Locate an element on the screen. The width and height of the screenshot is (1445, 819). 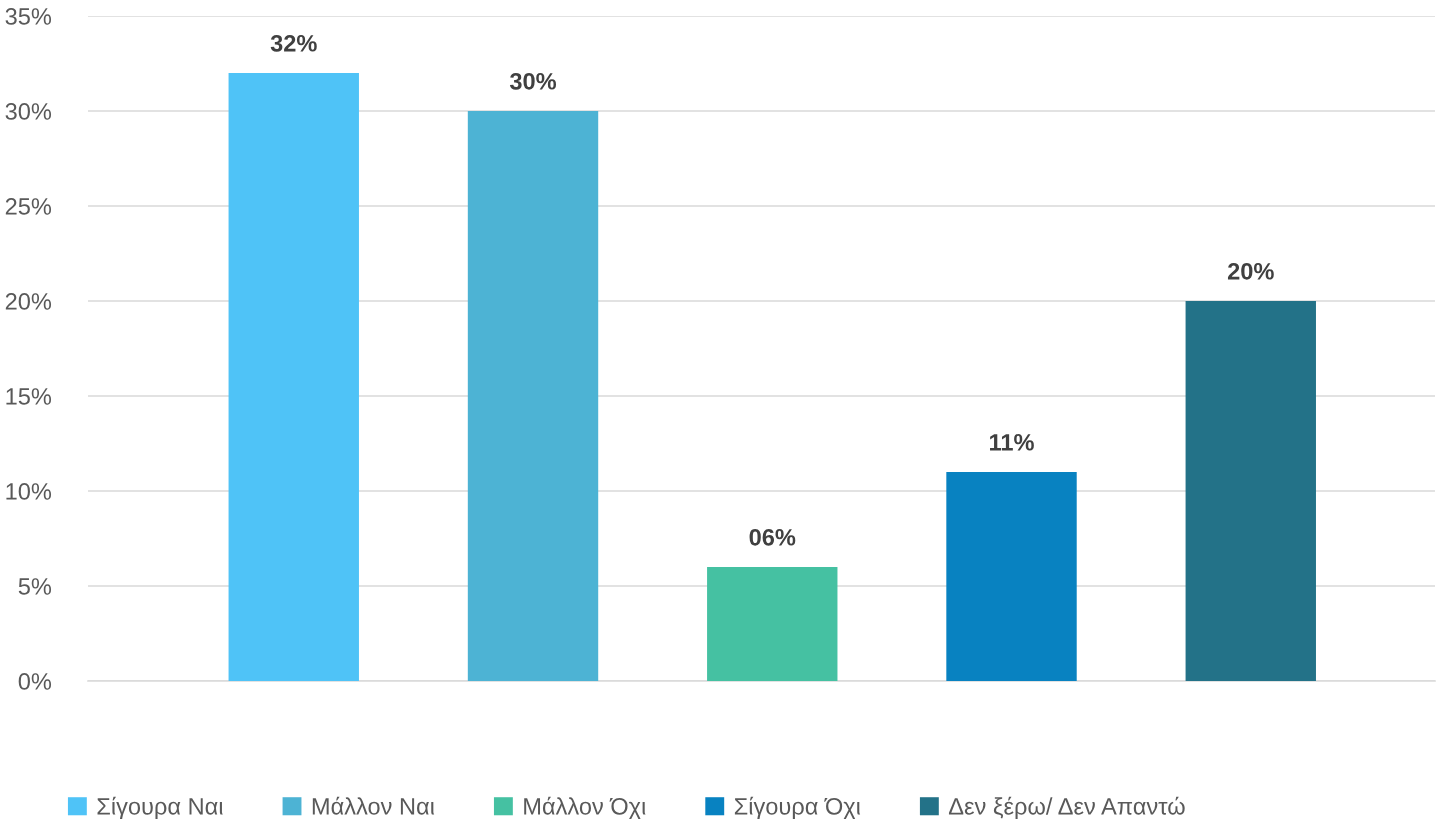
y-tick-label: 15% is located at coordinates (29, 396).